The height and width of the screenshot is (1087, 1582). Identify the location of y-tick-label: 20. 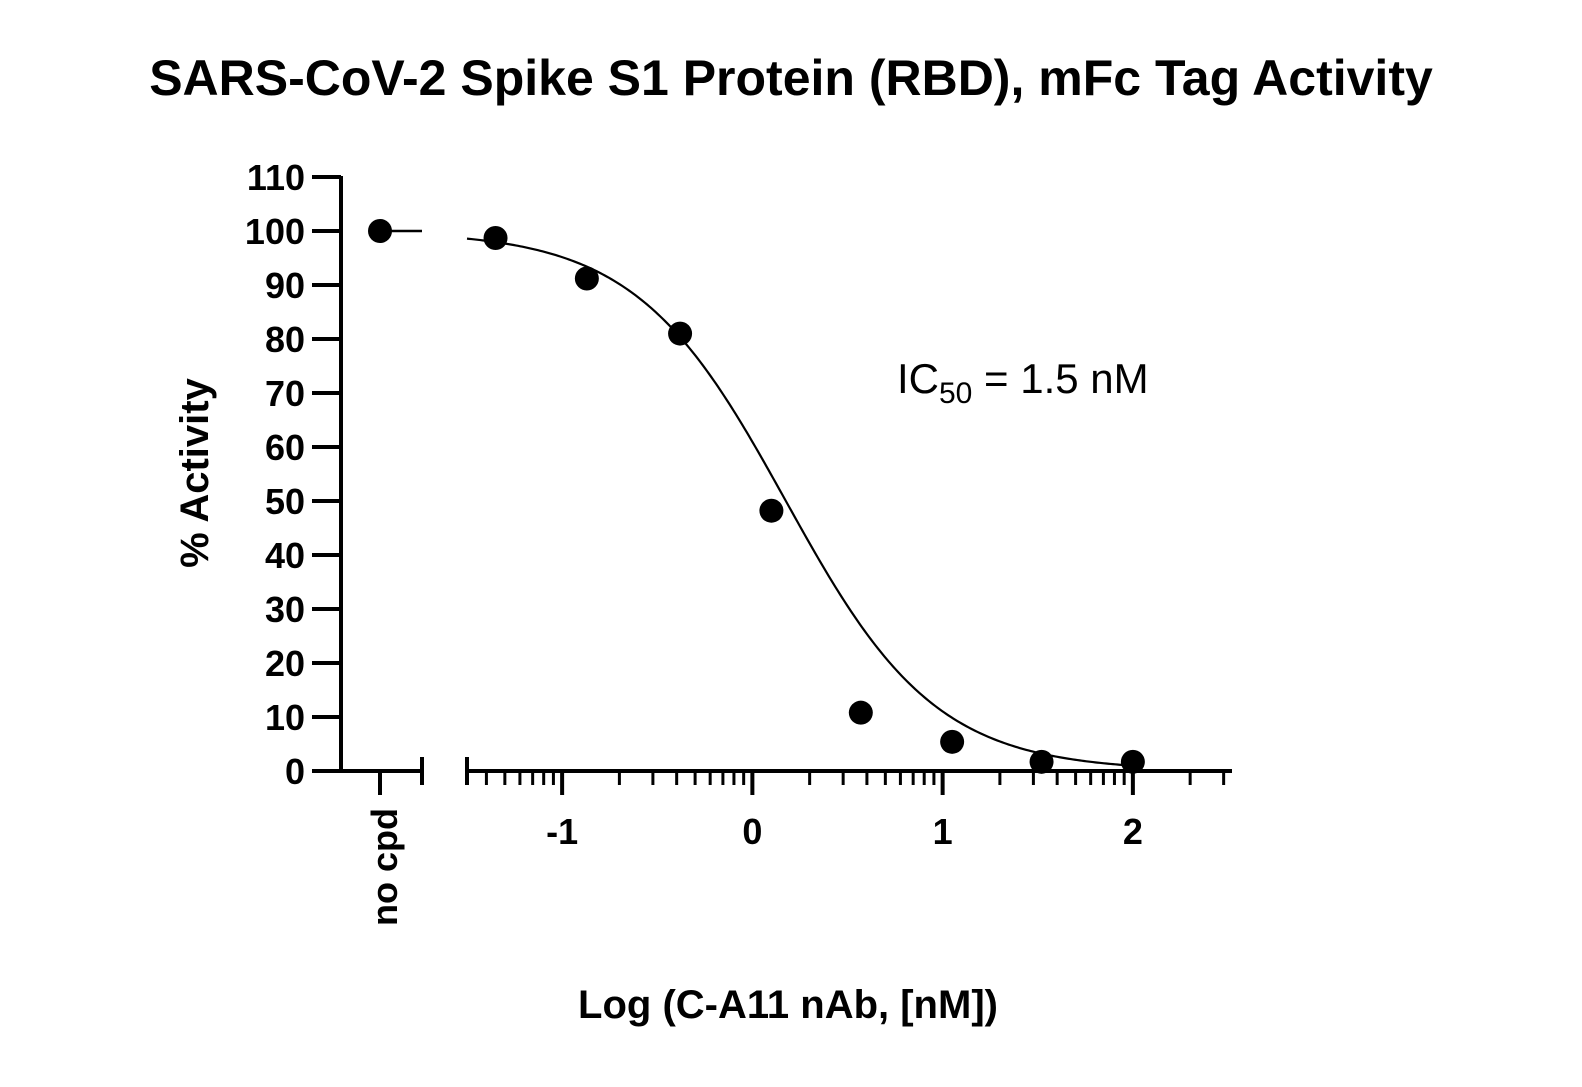
(285, 663).